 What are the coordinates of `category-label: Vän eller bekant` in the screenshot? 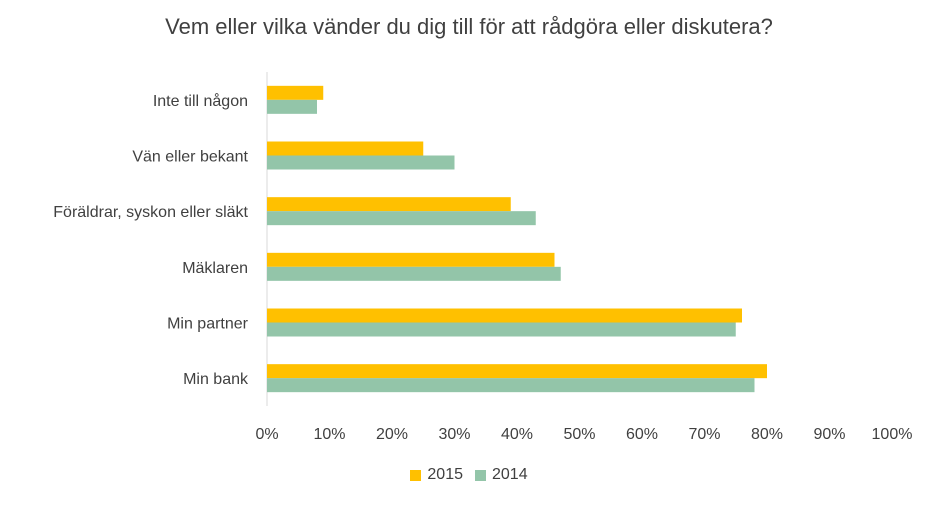 It's located at (190, 157).